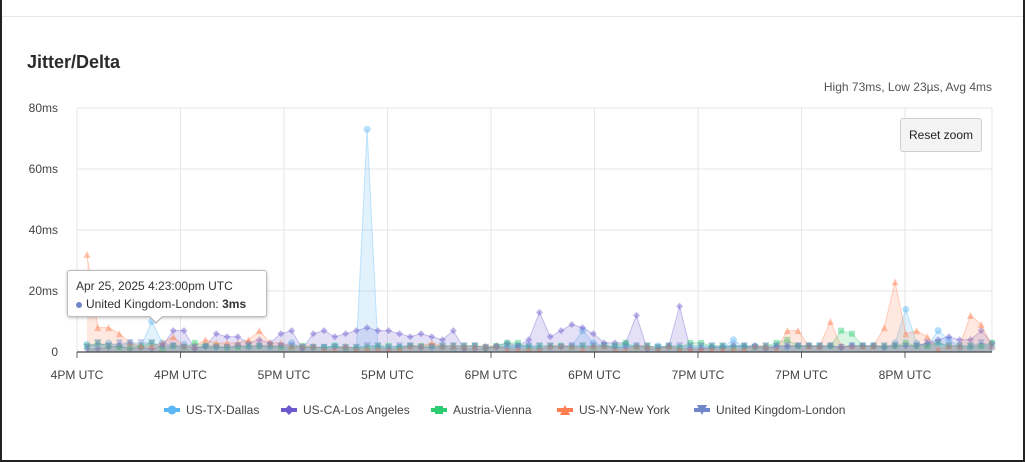  I want to click on legend-item: US-TX-Dallas, so click(211, 410).